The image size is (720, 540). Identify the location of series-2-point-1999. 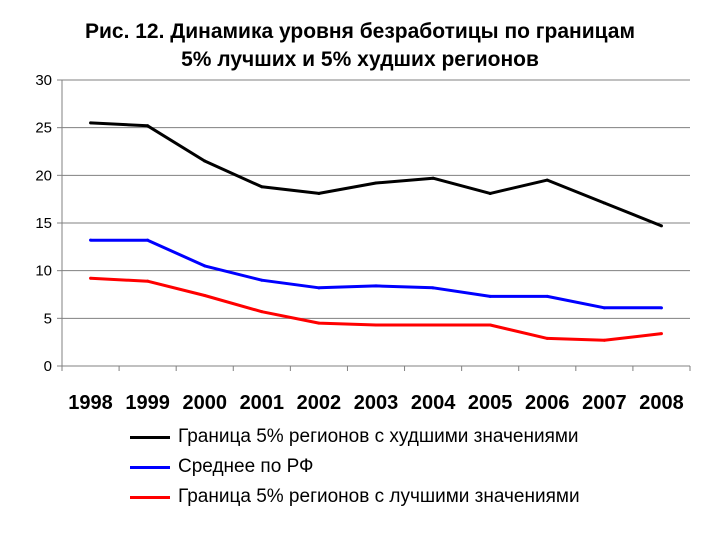
(148, 281).